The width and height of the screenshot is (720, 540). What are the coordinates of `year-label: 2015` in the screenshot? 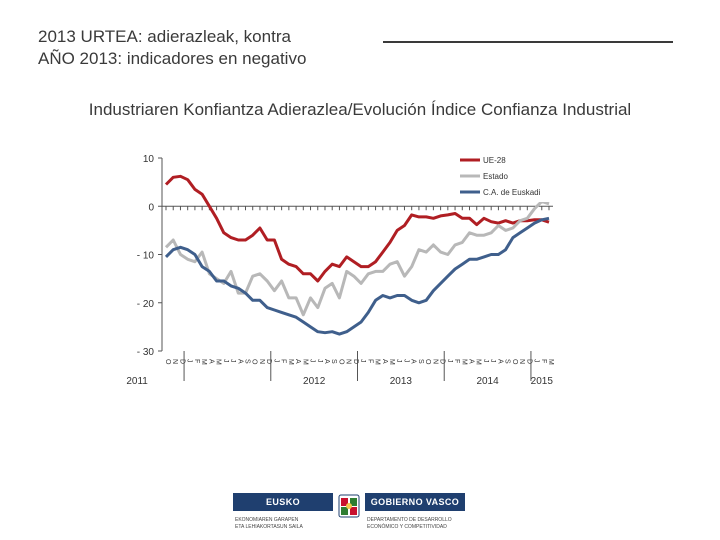 It's located at (542, 381).